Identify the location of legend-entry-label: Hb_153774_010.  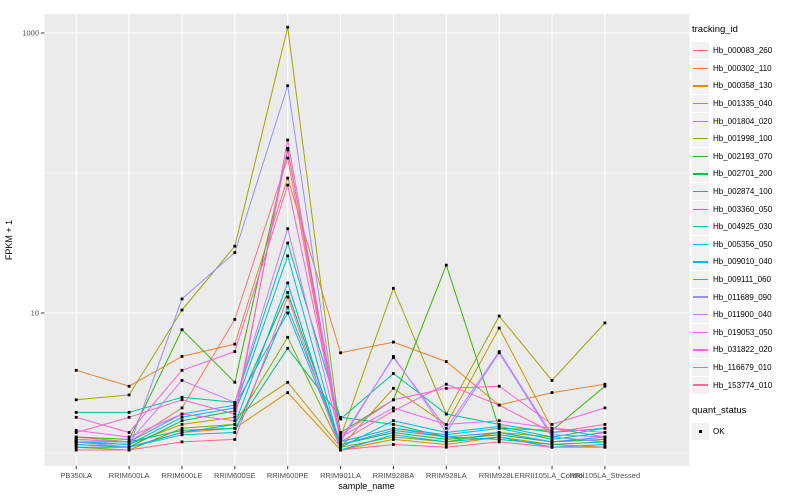
(743, 385).